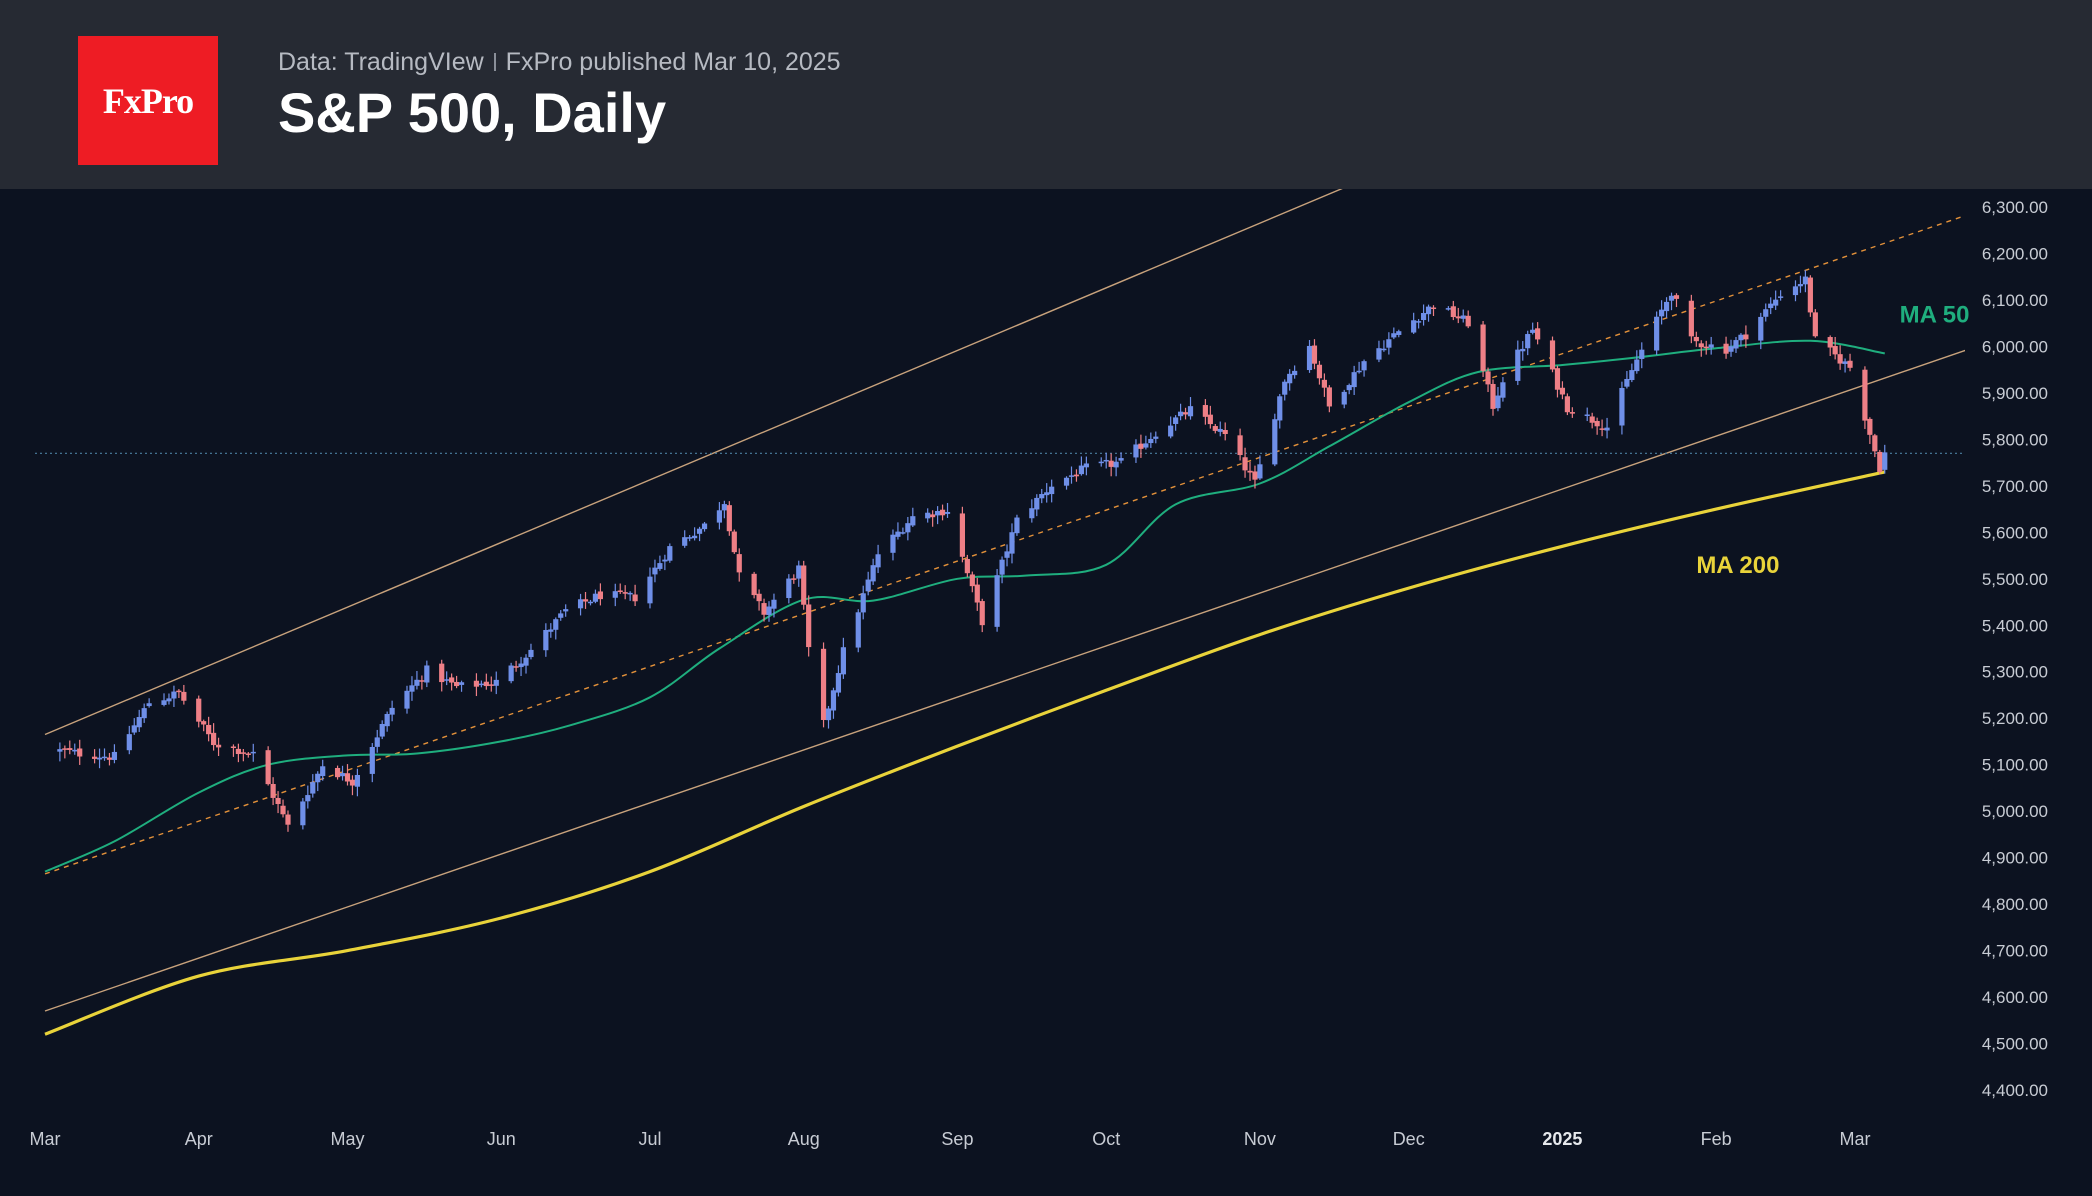 The width and height of the screenshot is (2092, 1196). I want to click on fxpro-logo: FxPro, so click(148, 100).